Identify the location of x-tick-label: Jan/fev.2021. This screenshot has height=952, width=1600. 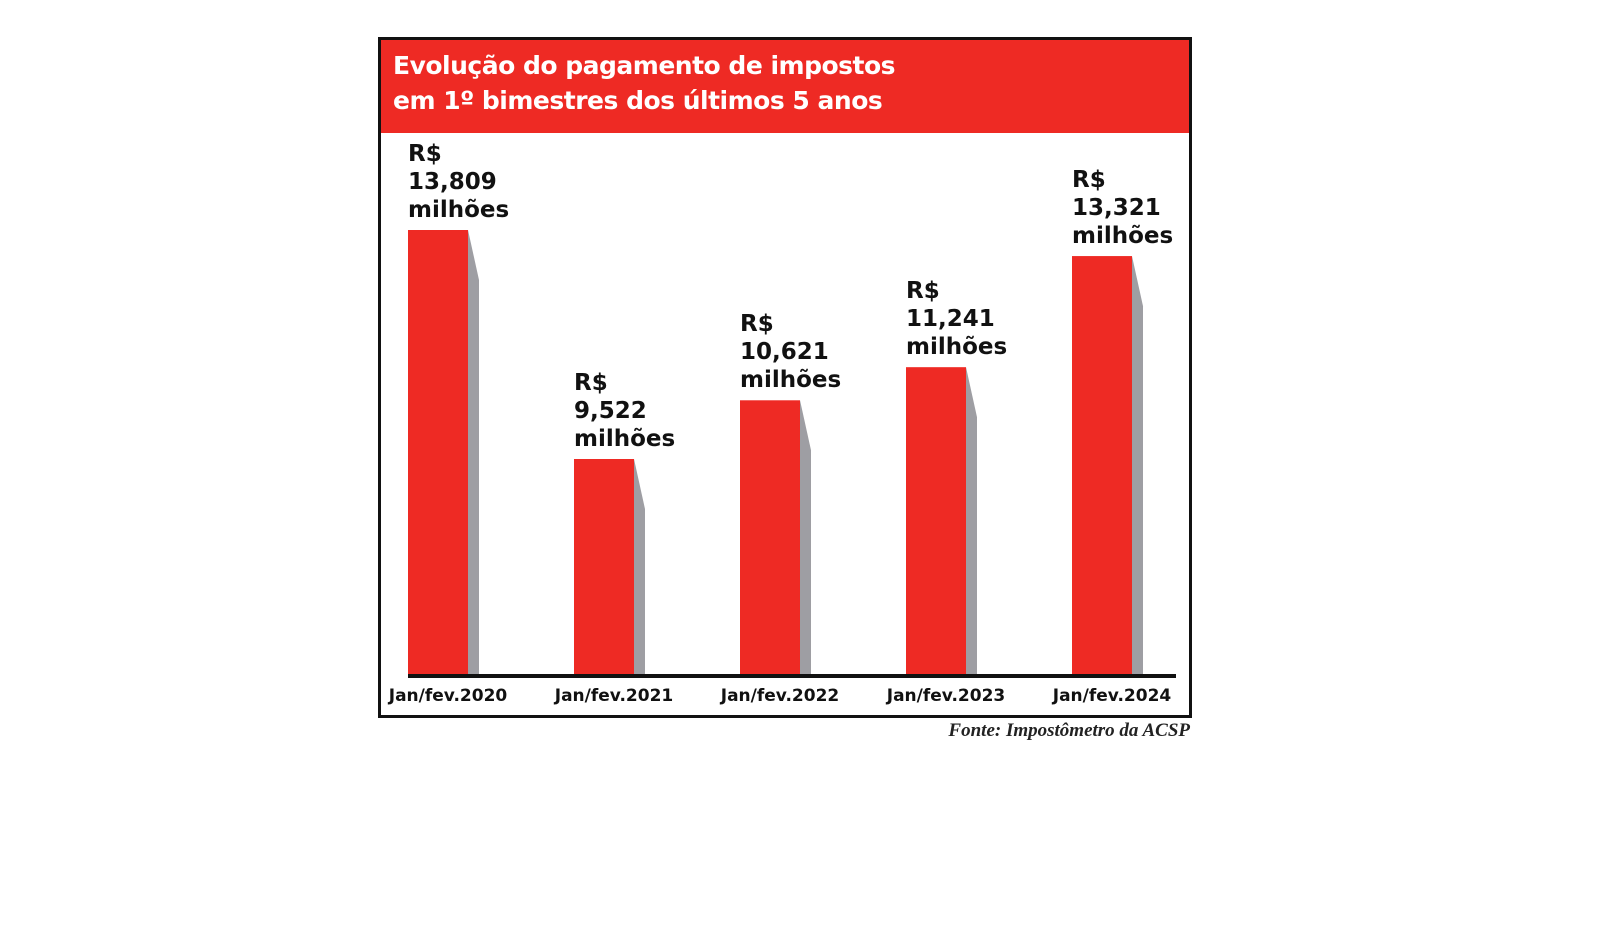
(614, 696).